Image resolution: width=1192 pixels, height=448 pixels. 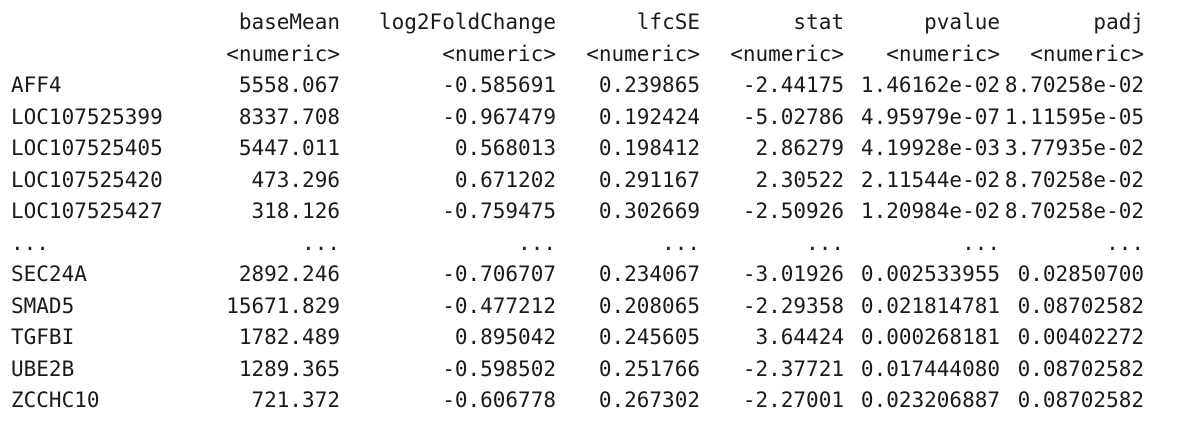 I want to click on table-cell: 473.296, so click(x=295, y=179).